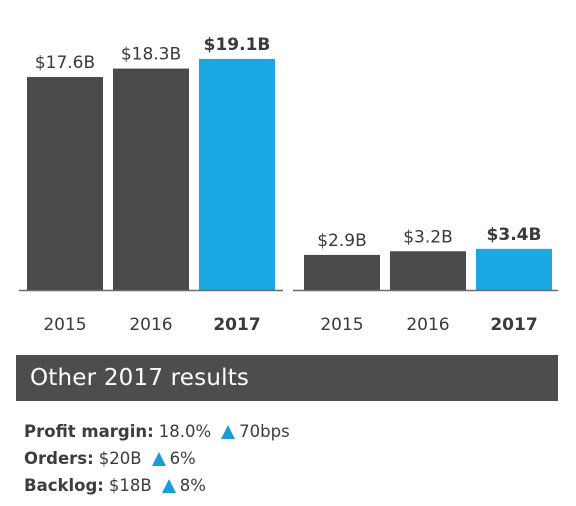 The image size is (576, 506). What do you see at coordinates (120, 458) in the screenshot?
I see `metric-value: $20B` at bounding box center [120, 458].